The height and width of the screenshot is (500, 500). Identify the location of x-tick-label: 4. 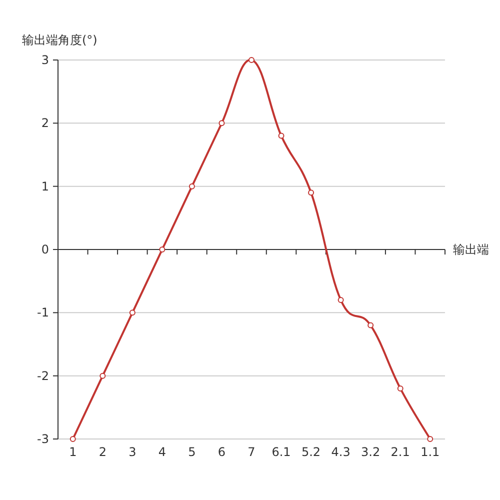
(162, 452).